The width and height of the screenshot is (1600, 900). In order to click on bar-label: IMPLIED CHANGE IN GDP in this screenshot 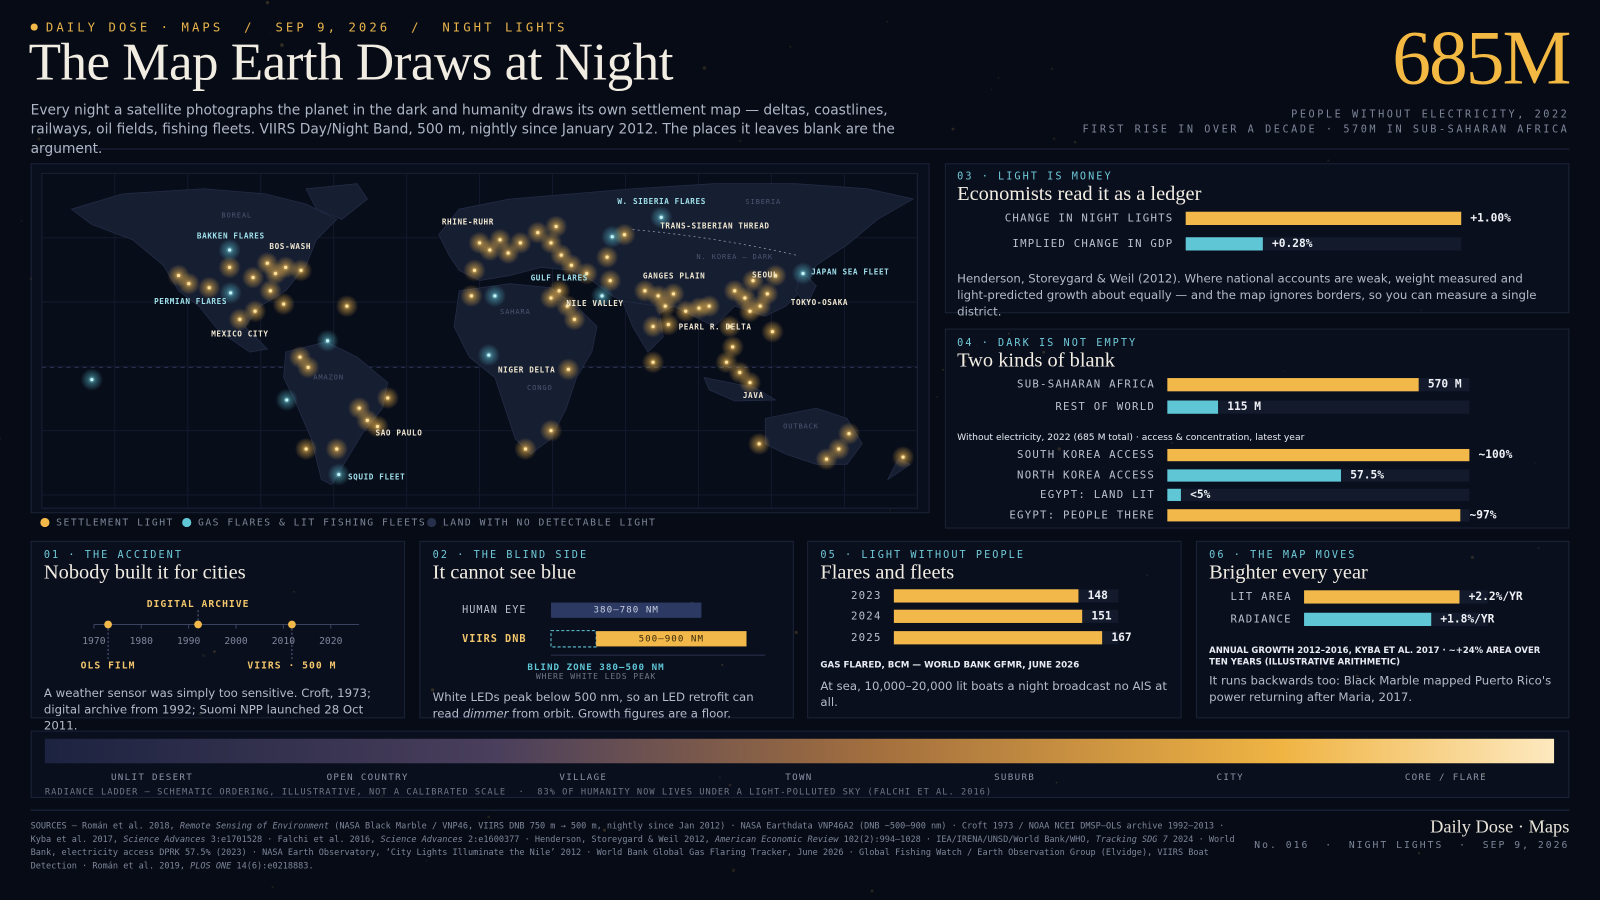, I will do `click(1092, 243)`.